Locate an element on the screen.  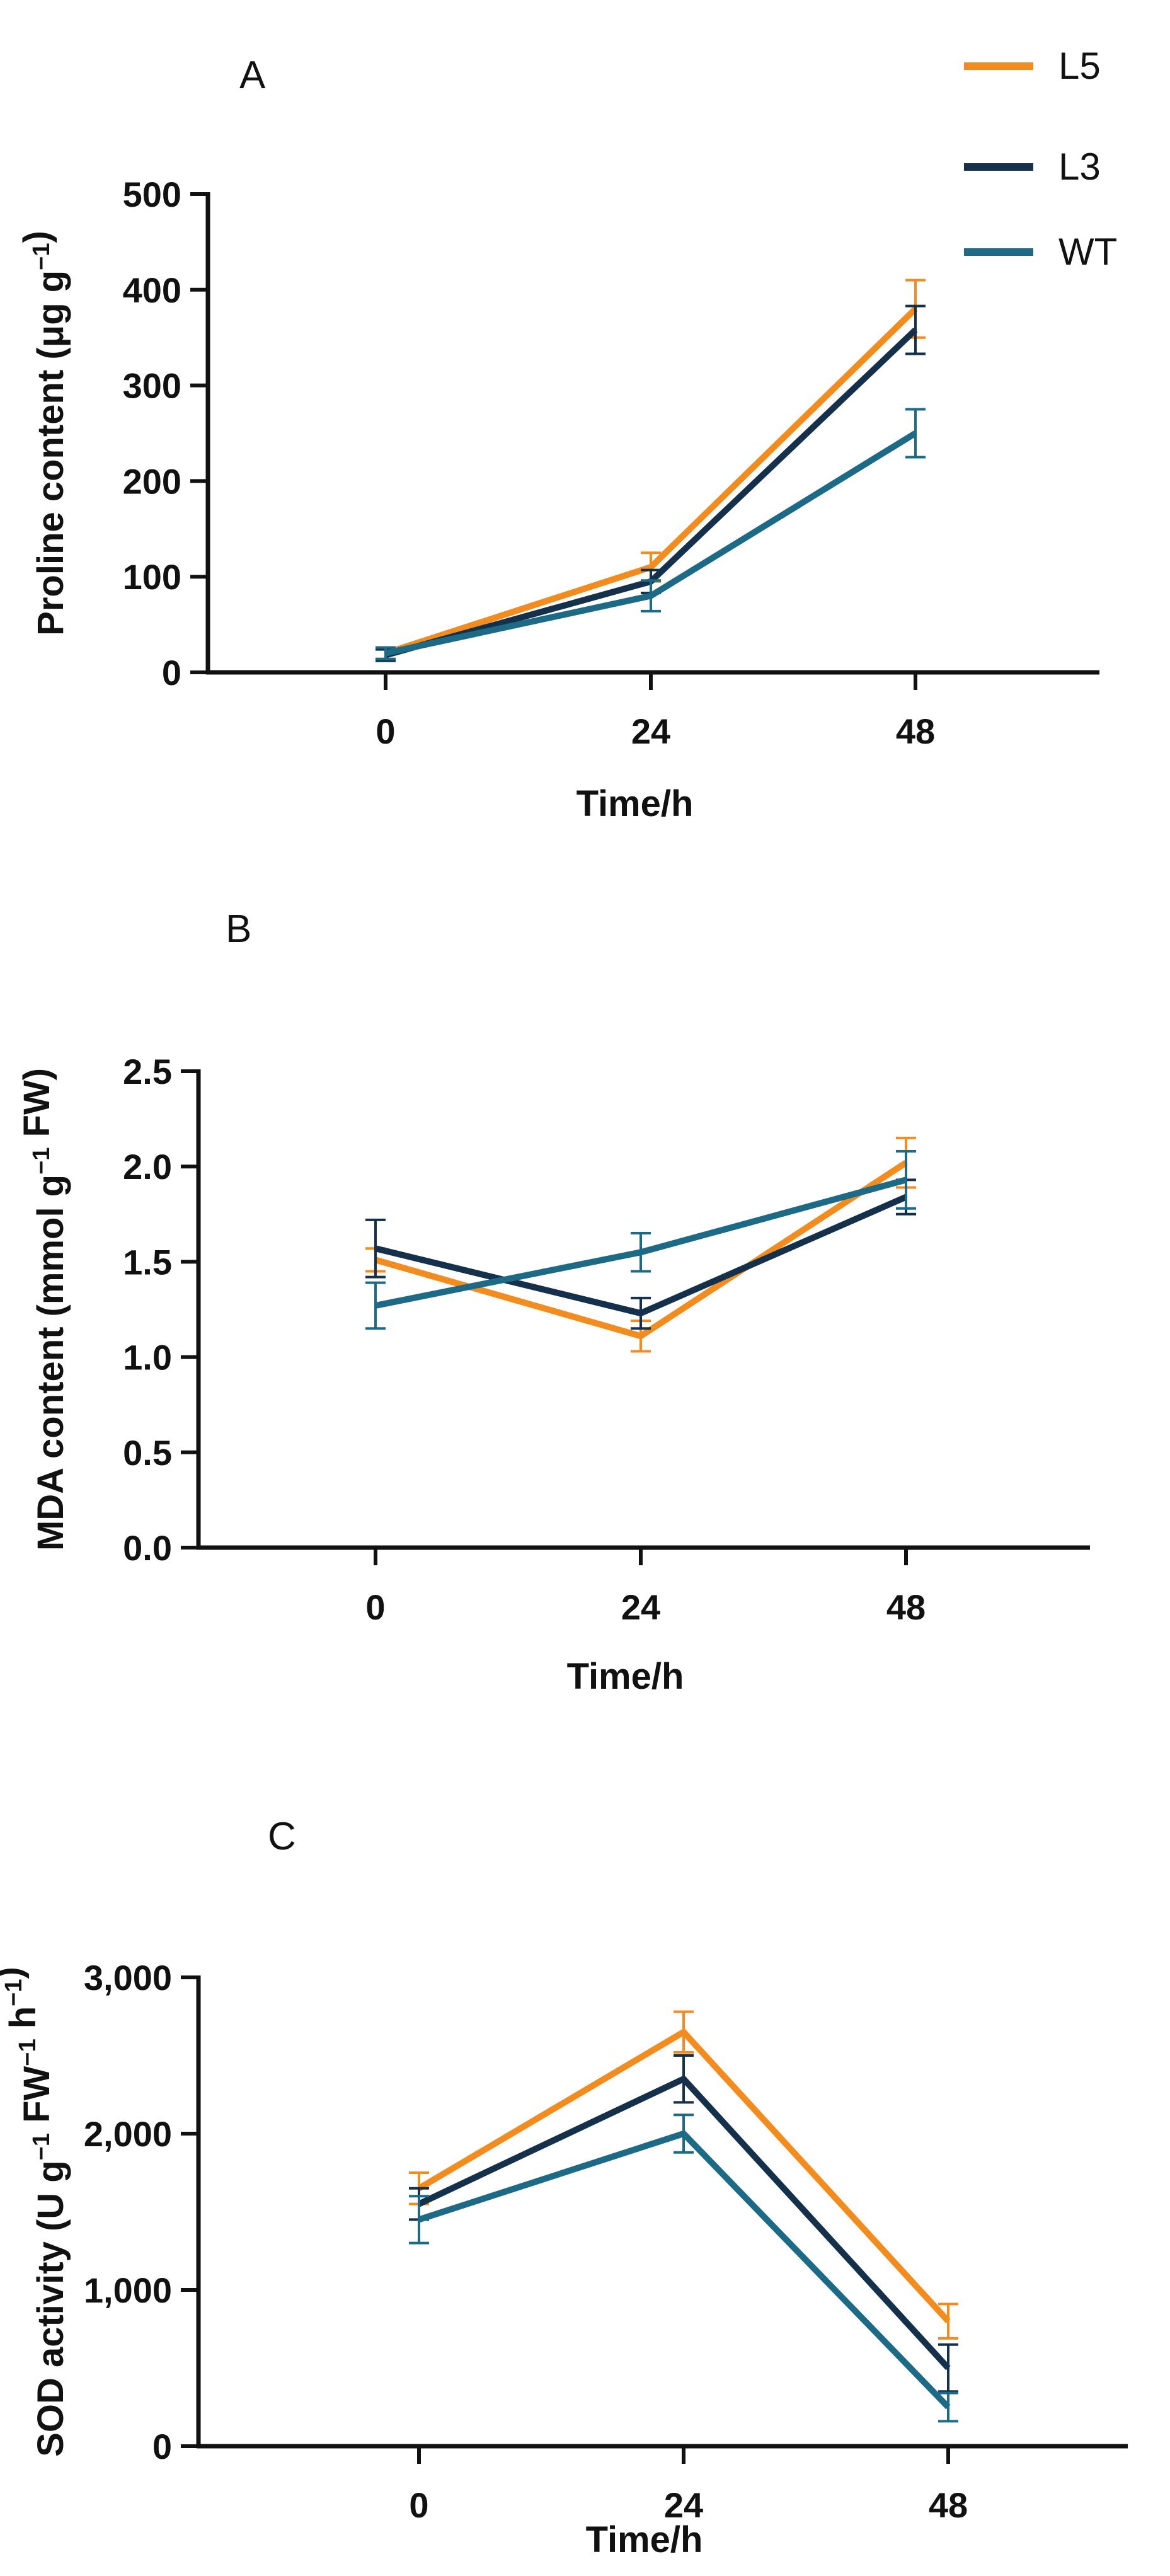
legend: L5 L3 WT is located at coordinates (1040, 159).